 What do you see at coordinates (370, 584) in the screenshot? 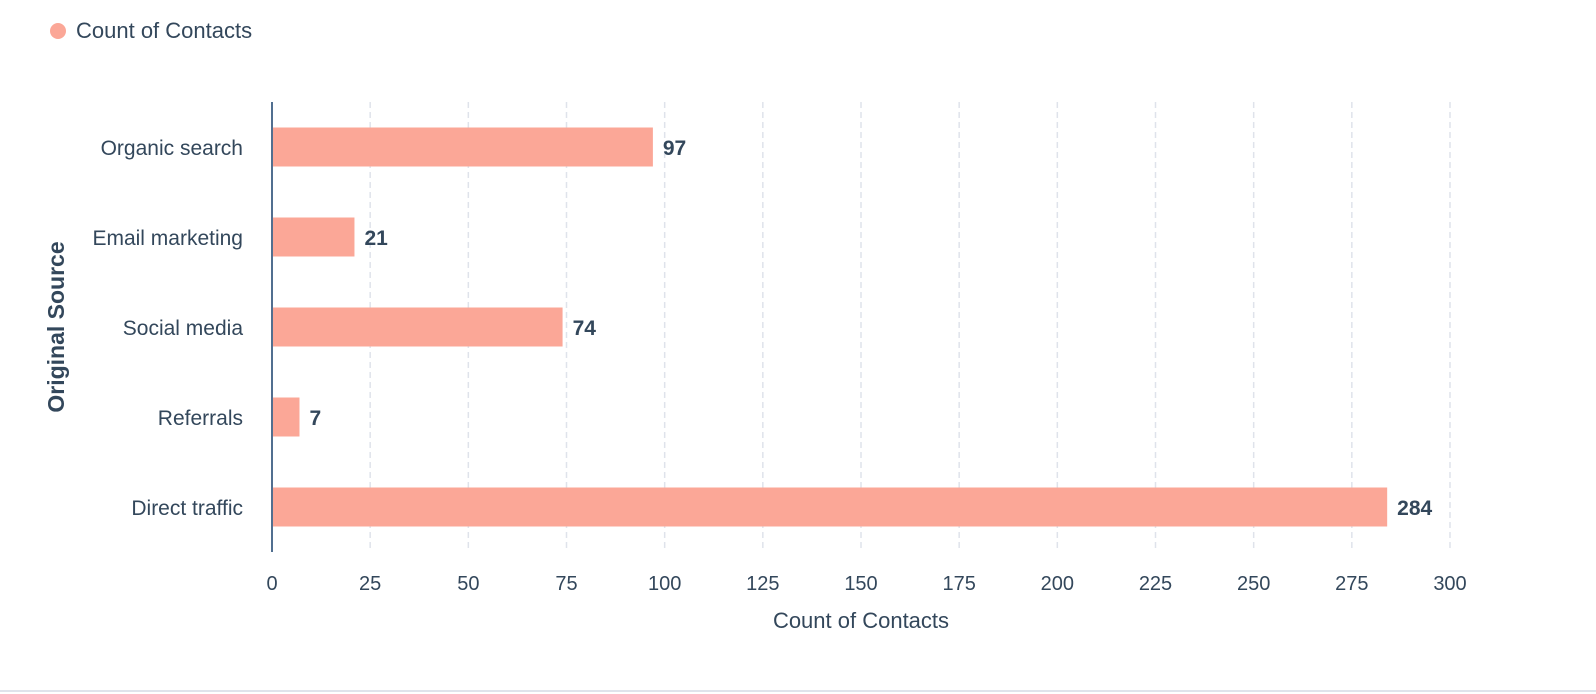
I see `x-tick-label: 25` at bounding box center [370, 584].